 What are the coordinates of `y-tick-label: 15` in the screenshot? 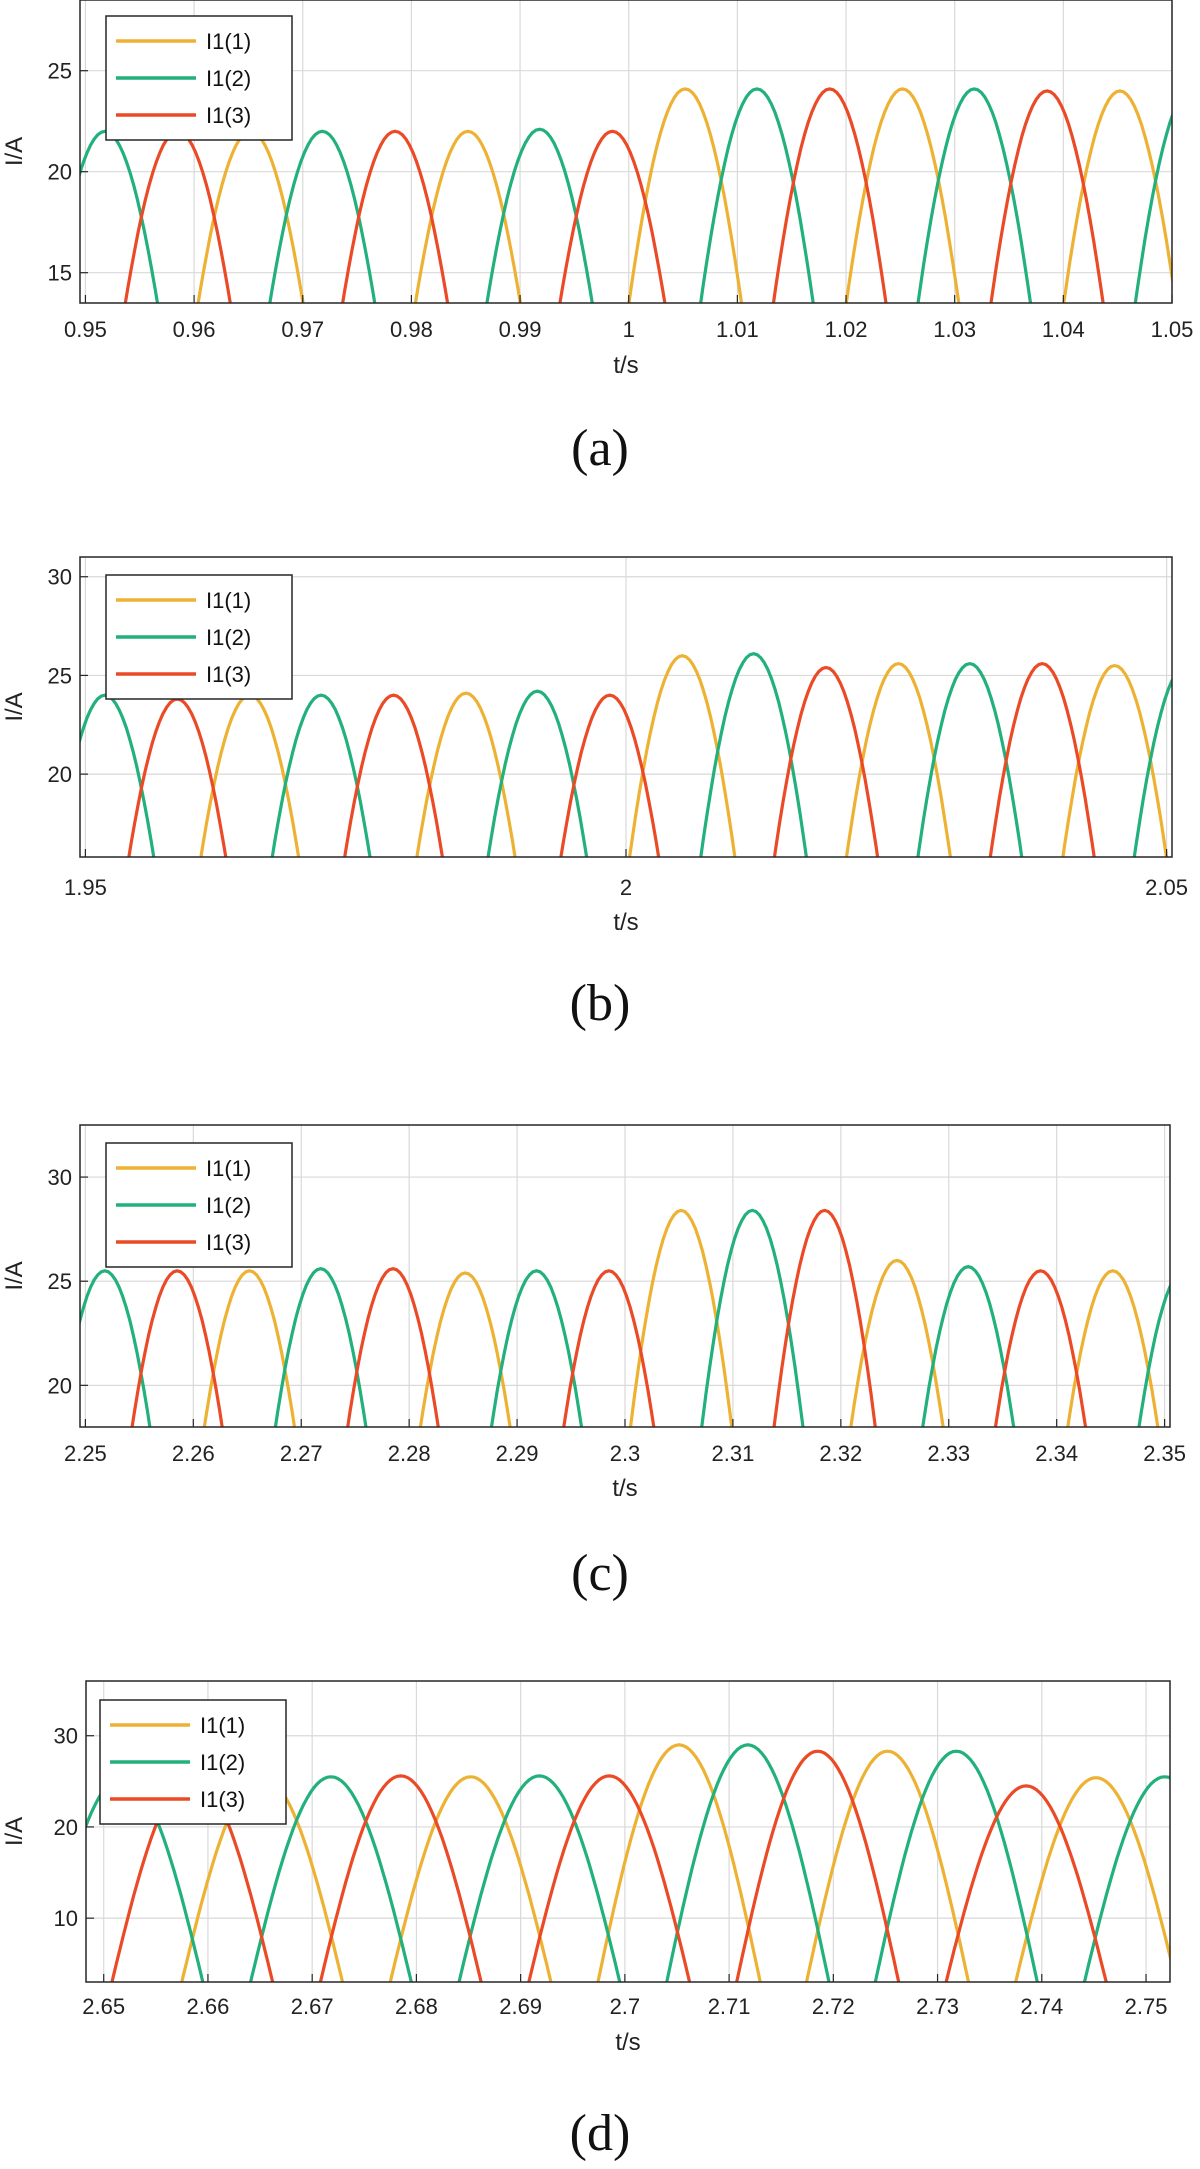 It's located at (60, 273).